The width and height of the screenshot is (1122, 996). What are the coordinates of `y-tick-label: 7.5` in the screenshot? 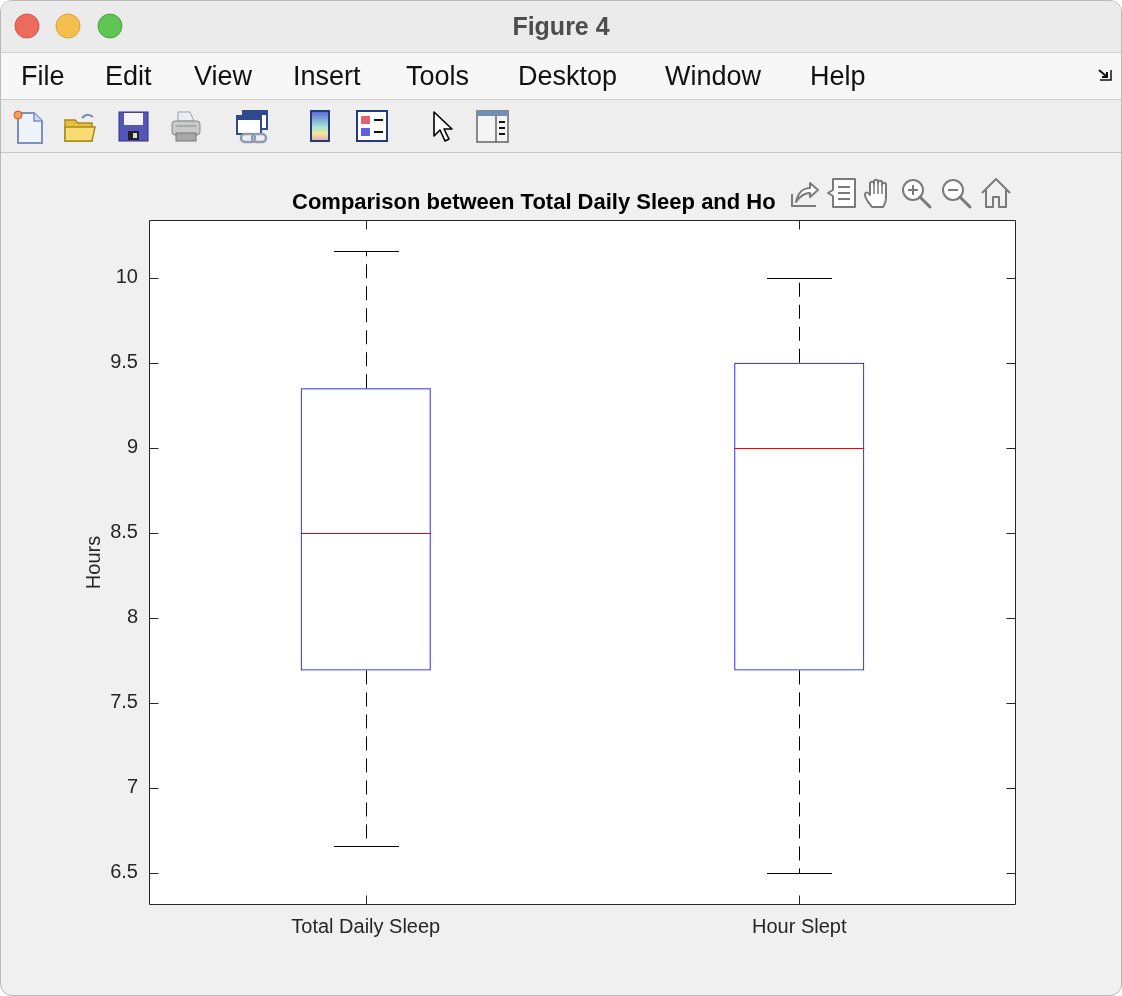 It's located at (124, 701).